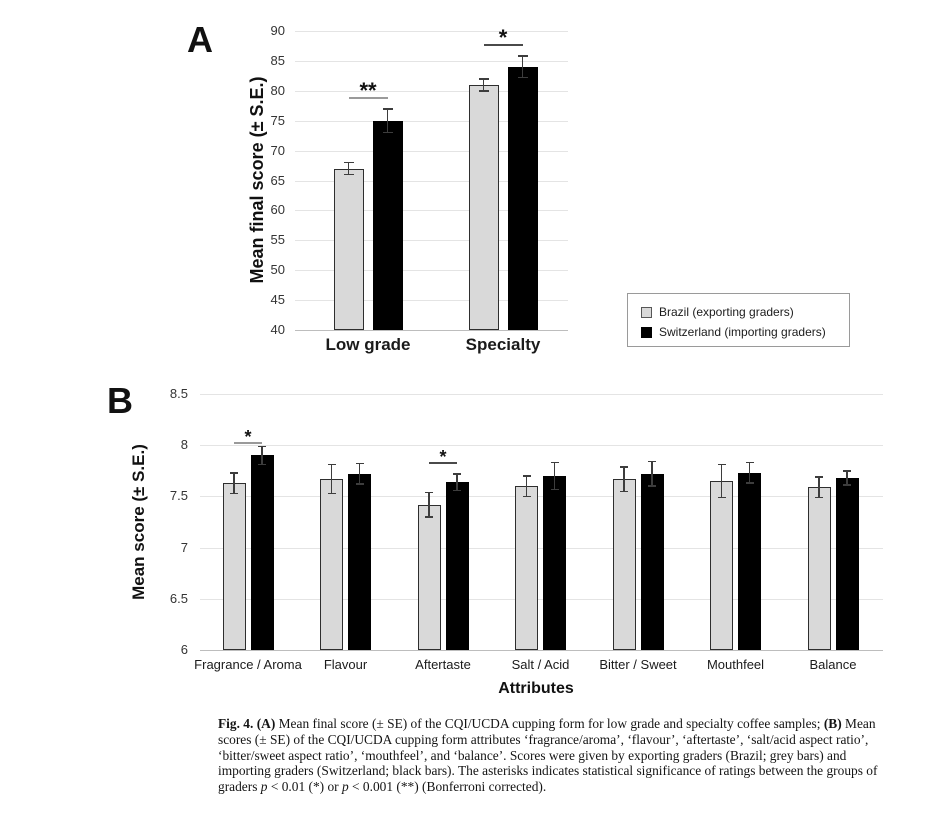 The image size is (940, 813). Describe the element at coordinates (184, 649) in the screenshot. I see `y-tick-label: 6` at that location.